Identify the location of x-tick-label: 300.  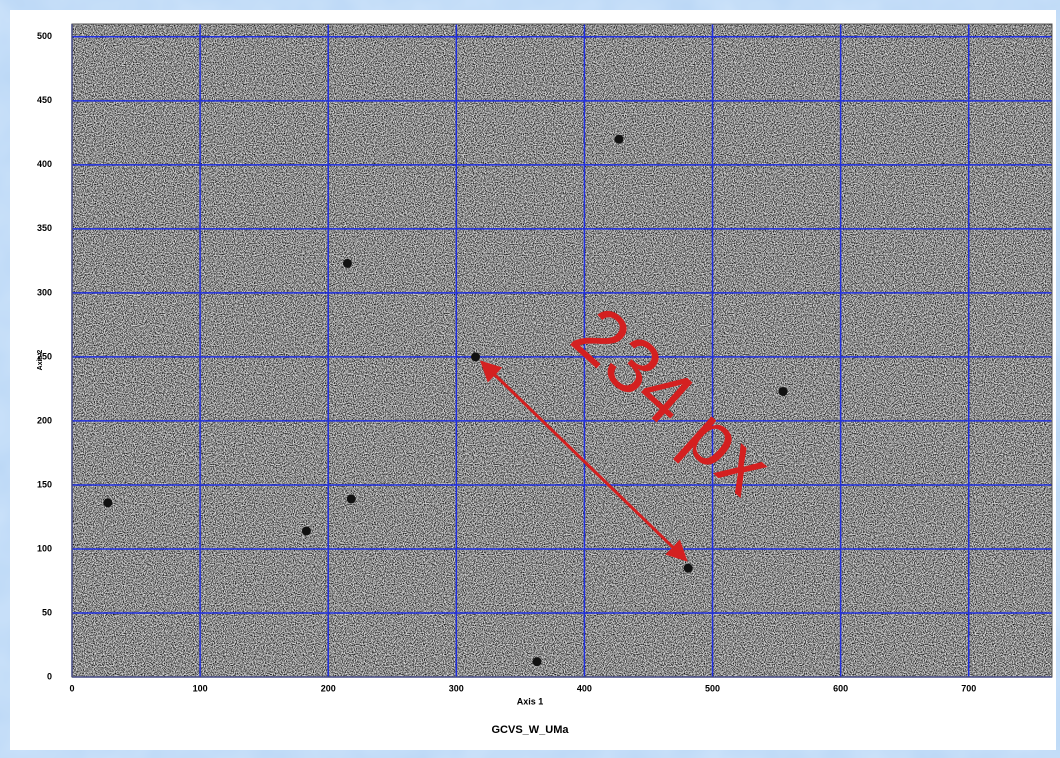
(456, 688).